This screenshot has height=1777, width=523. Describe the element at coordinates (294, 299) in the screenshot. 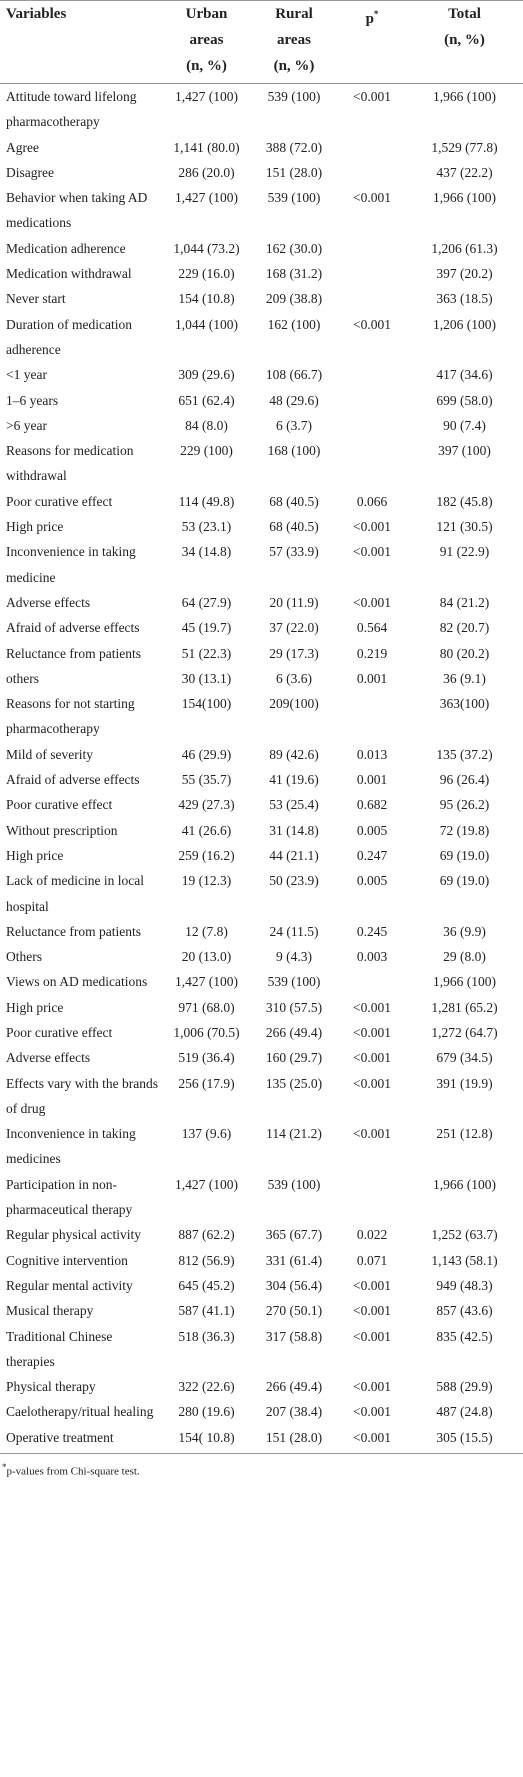

I see `value-cell: 209 (38.8)` at that location.